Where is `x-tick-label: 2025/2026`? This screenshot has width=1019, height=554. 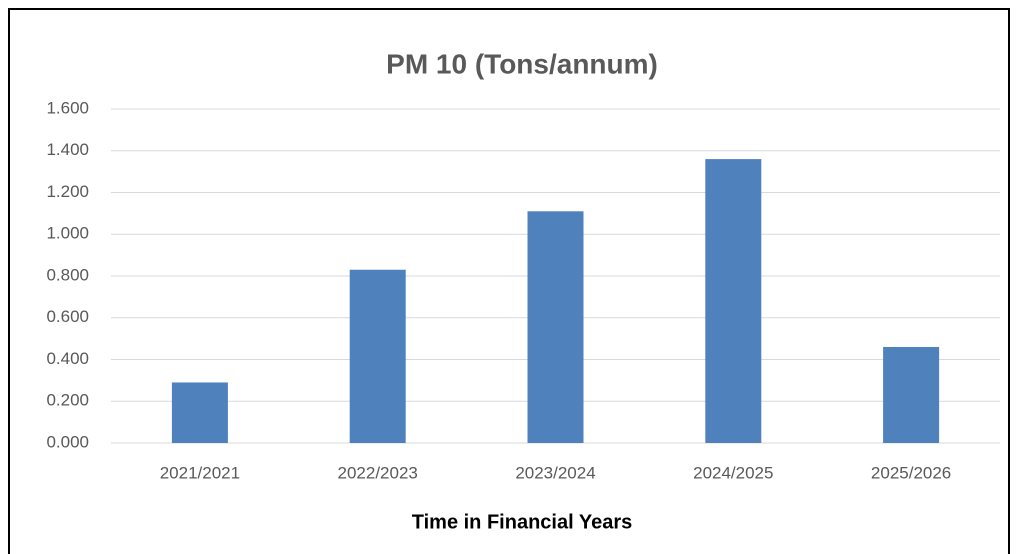 x-tick-label: 2025/2026 is located at coordinates (911, 472).